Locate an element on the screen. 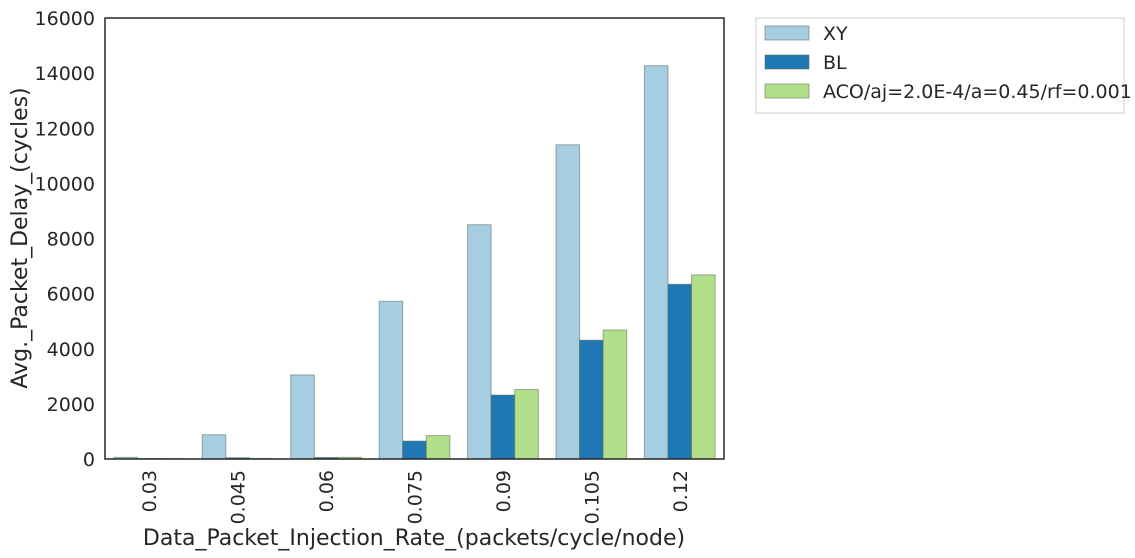 The height and width of the screenshot is (558, 1135). x-tick-label: 0.09 is located at coordinates (504, 491).